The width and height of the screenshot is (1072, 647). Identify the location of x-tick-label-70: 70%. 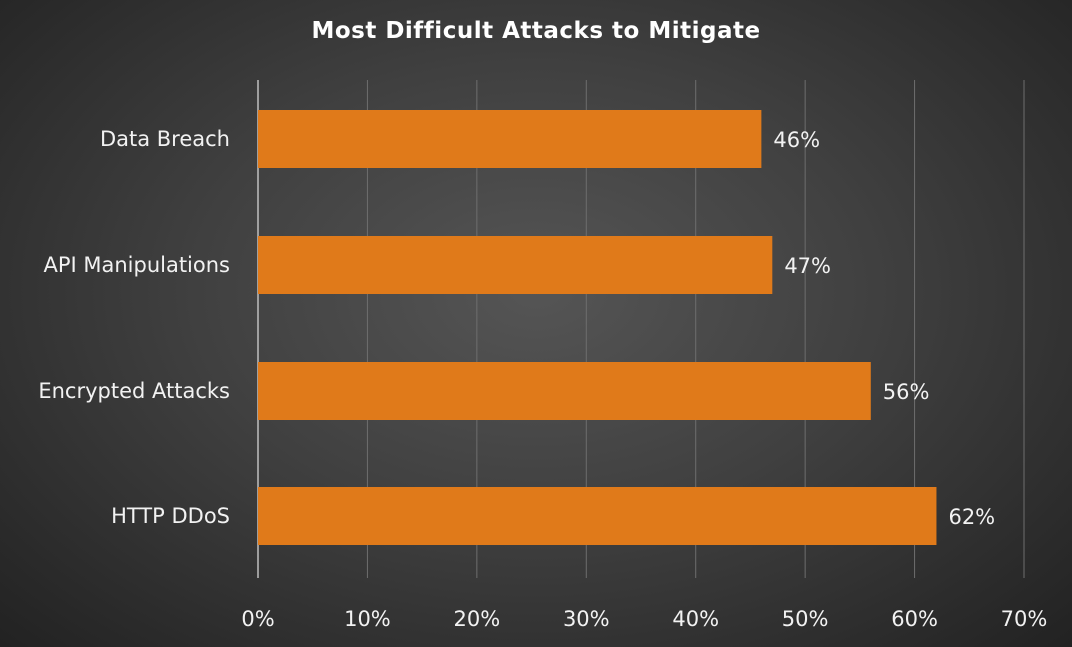
(1024, 619).